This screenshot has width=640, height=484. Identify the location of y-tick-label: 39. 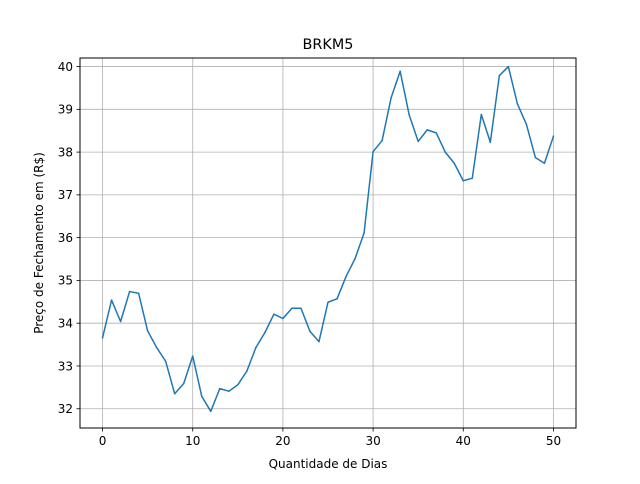
(65, 110).